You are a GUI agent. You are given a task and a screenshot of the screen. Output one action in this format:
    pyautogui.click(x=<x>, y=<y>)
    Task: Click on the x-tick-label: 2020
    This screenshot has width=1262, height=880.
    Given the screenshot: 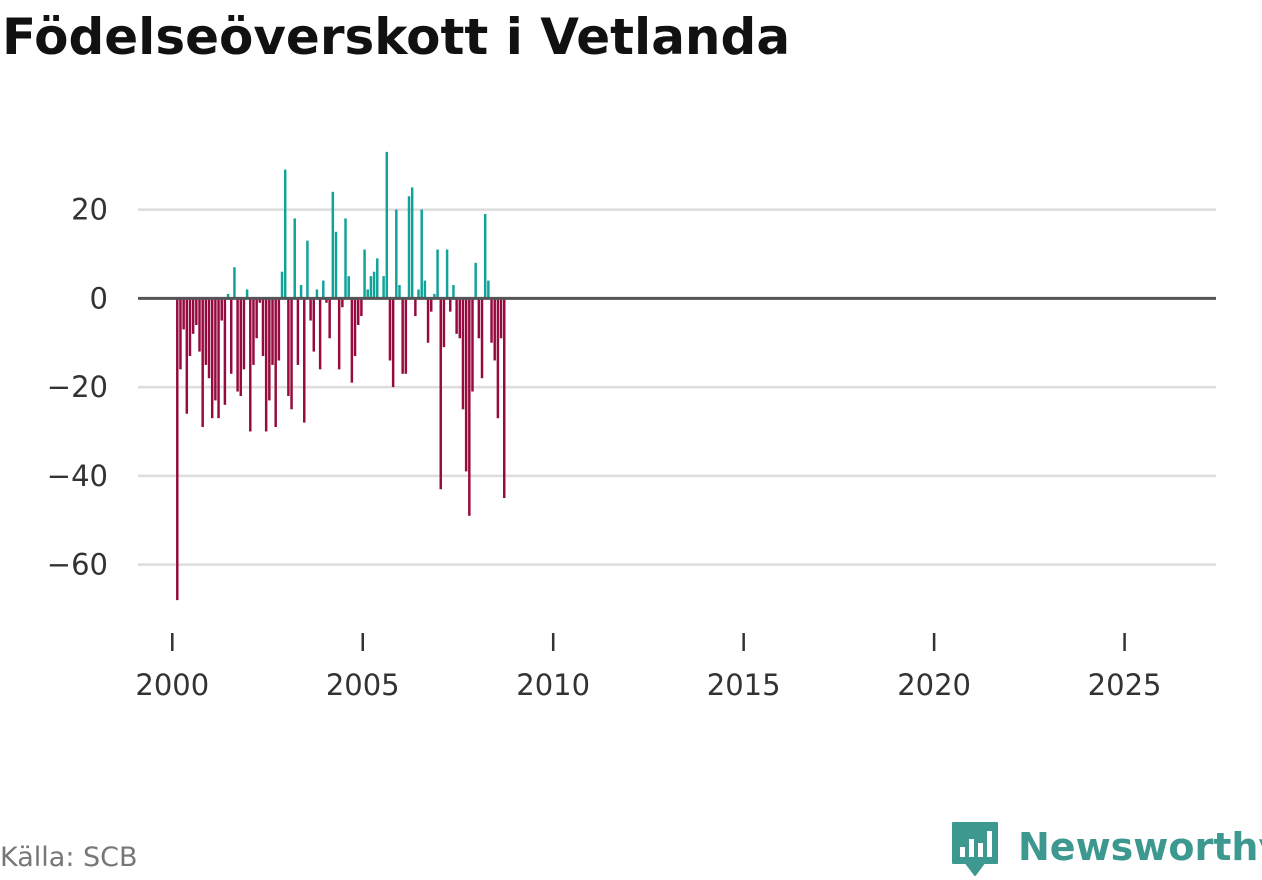 What is the action you would take?
    pyautogui.click(x=934, y=685)
    